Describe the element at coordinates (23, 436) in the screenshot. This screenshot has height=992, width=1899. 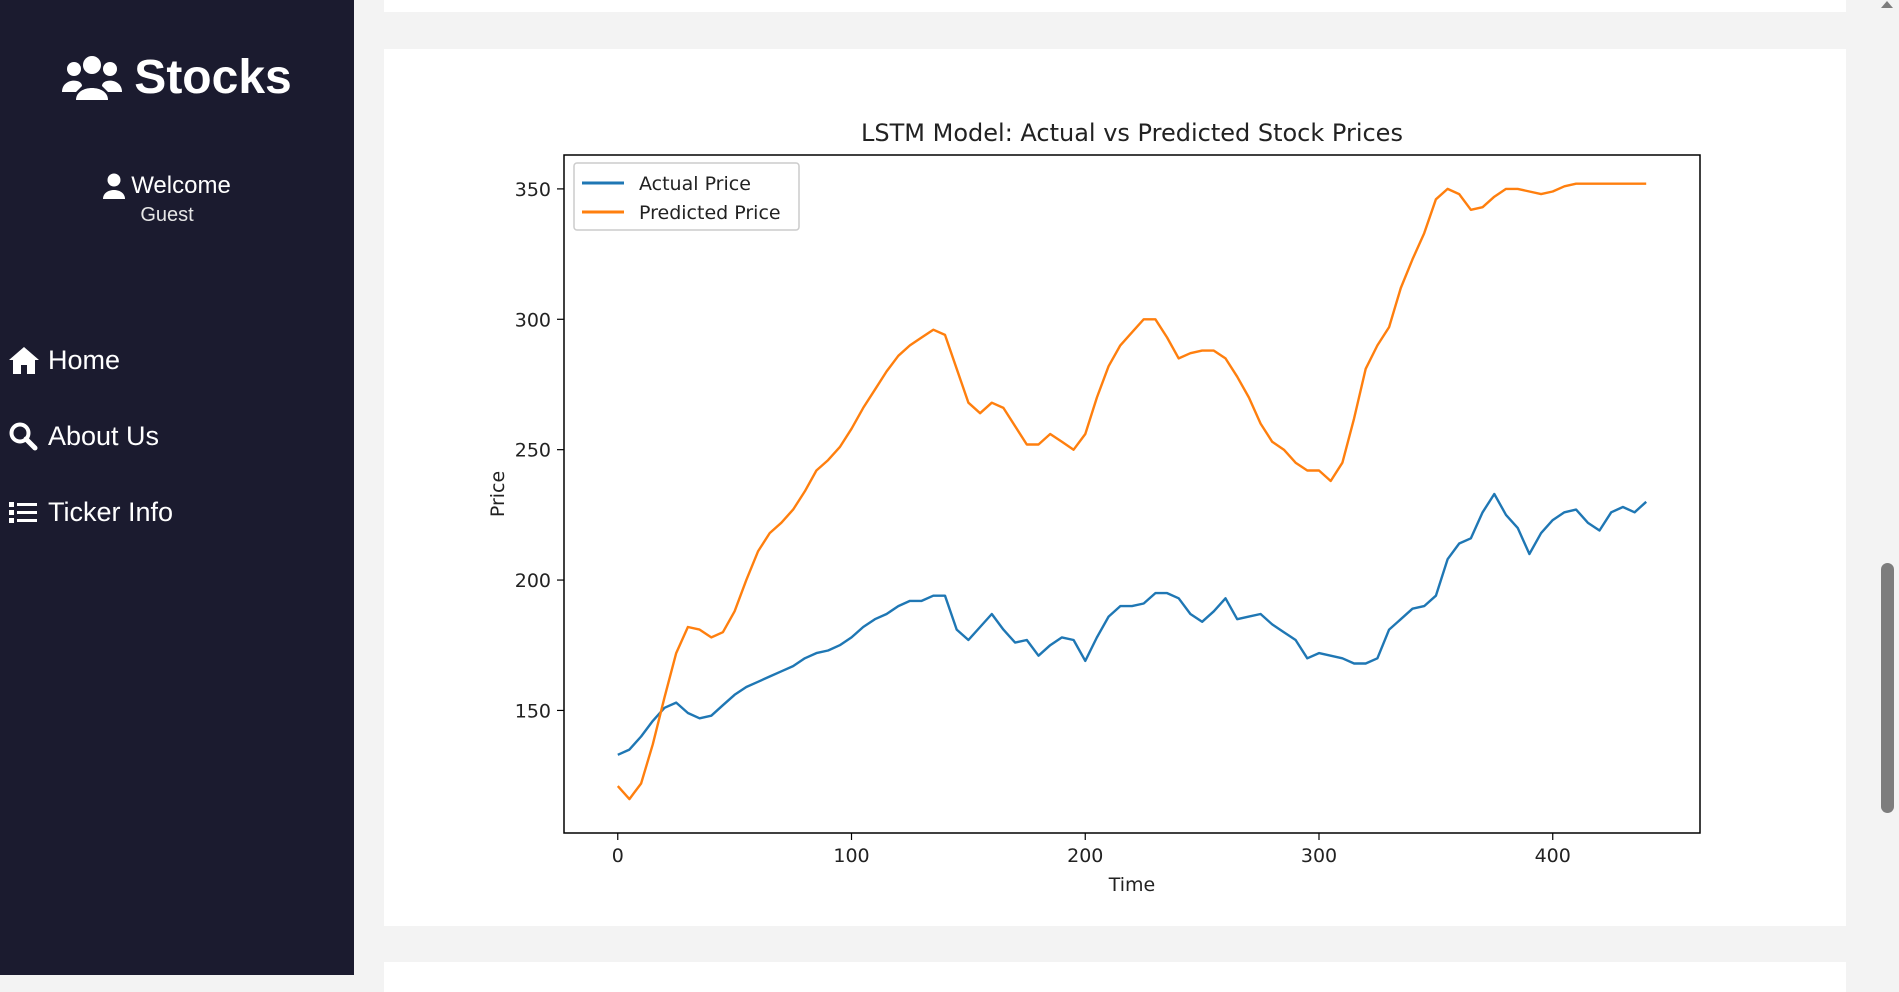
I see `search-icon` at that location.